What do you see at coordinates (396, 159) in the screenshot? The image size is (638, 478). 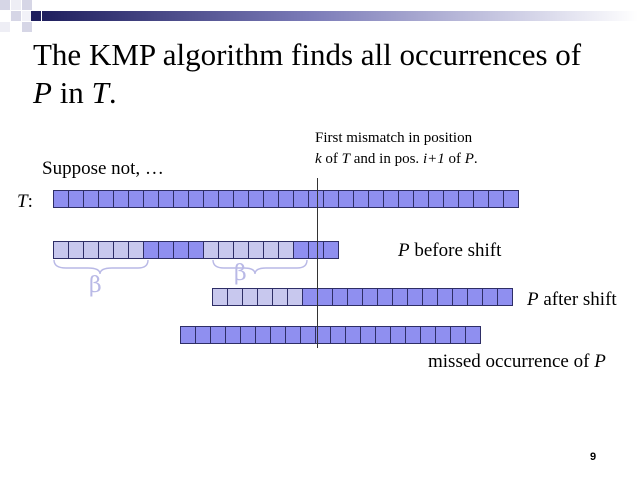 I see `mismatch-annotation-line2: k of T and in pos. i+1 of P.` at bounding box center [396, 159].